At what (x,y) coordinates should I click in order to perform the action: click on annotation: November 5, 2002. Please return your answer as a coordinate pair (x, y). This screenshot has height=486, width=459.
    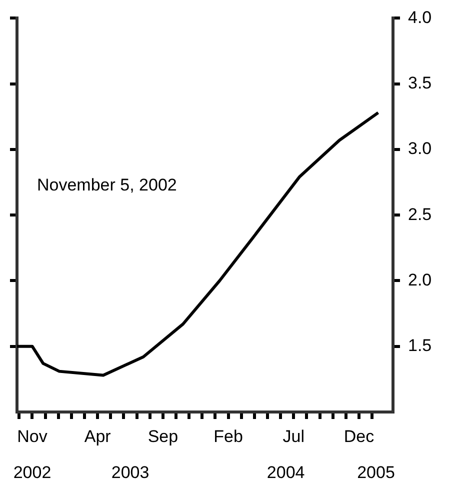
    Looking at the image, I should click on (107, 184).